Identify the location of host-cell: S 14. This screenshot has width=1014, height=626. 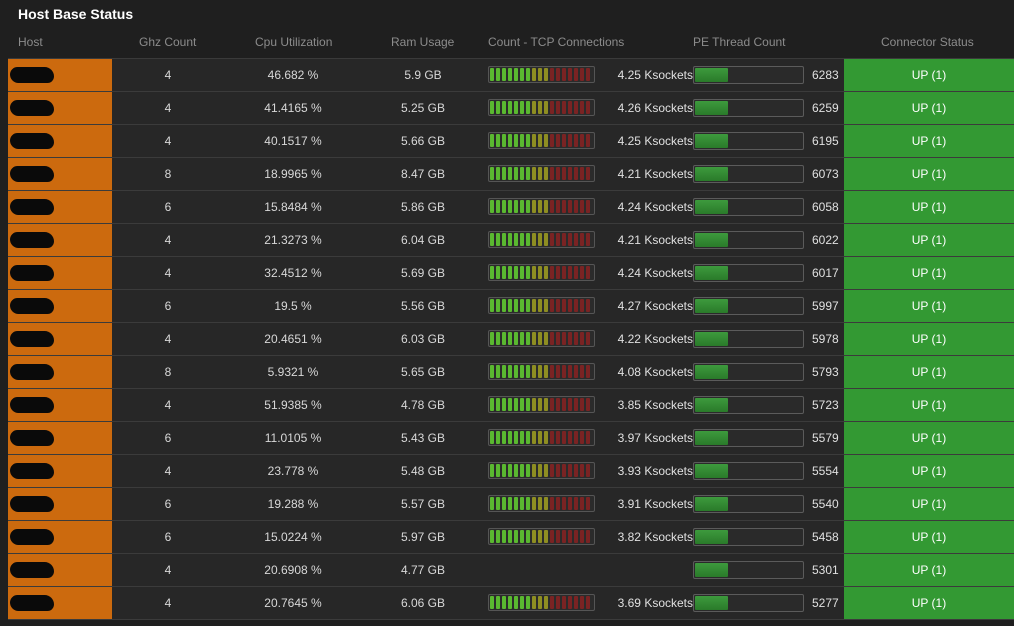
(60, 108).